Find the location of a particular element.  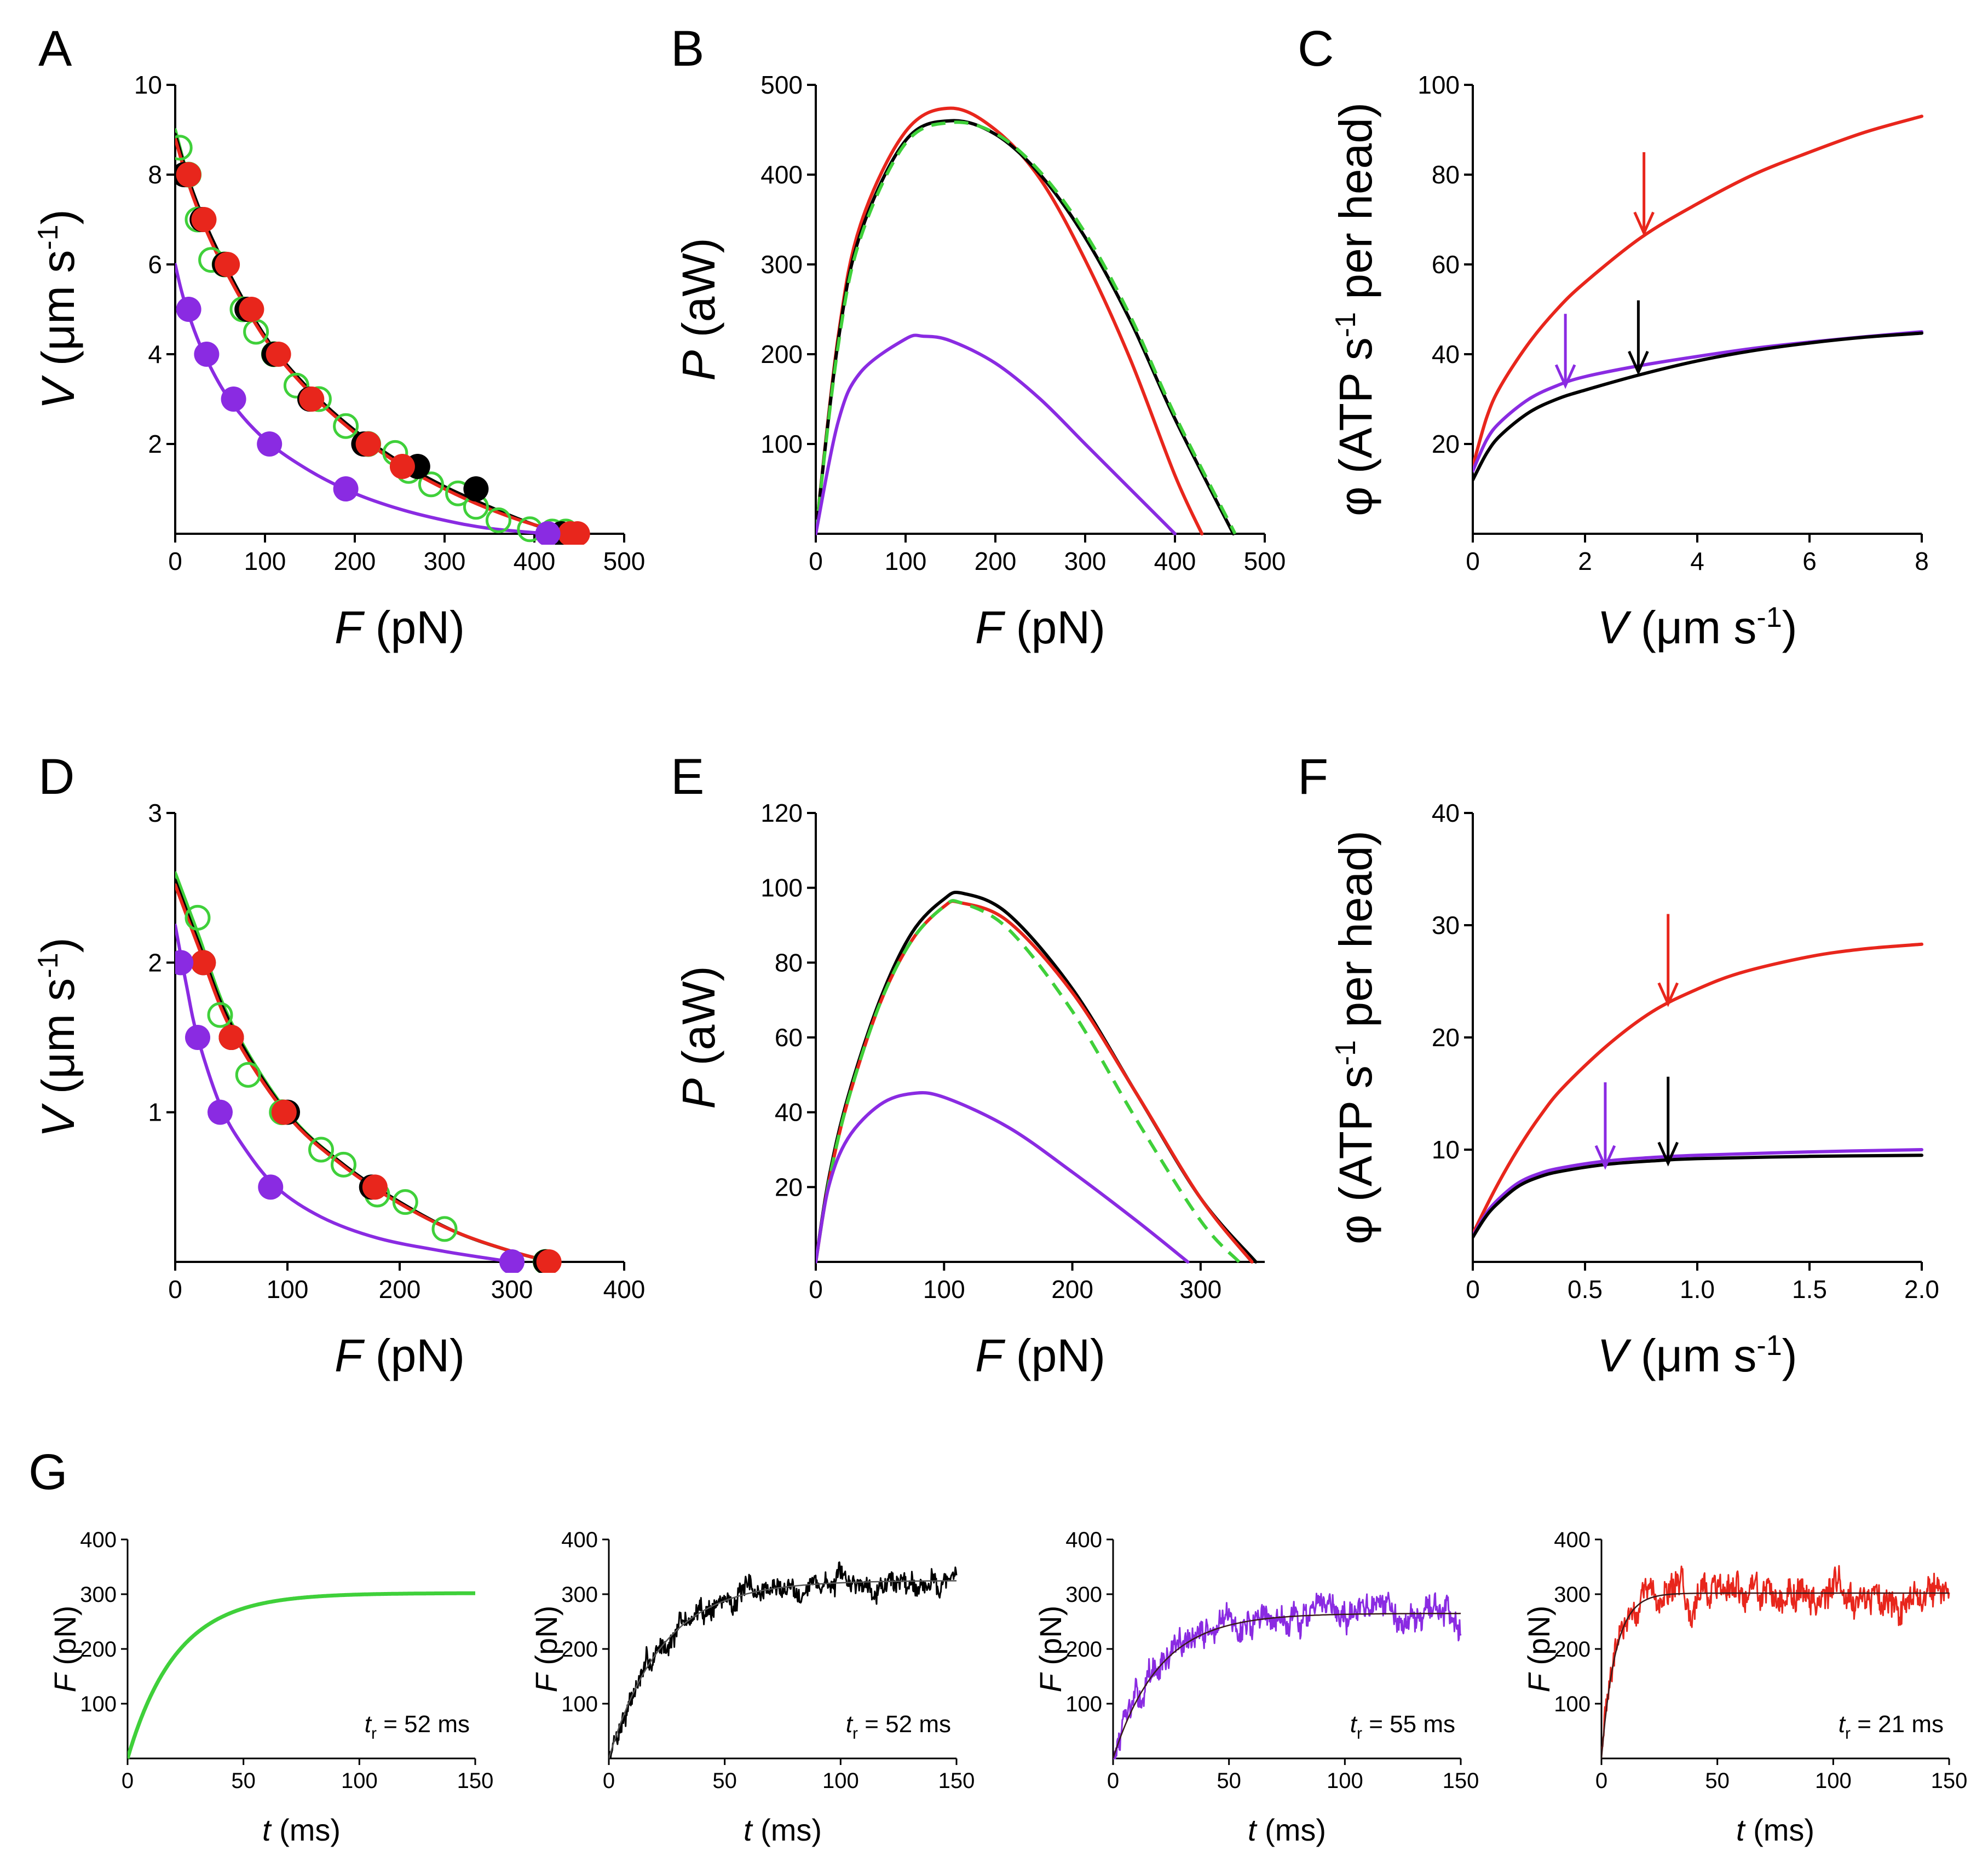

rise-time-annotation: tr = 21 ms is located at coordinates (1891, 1727).